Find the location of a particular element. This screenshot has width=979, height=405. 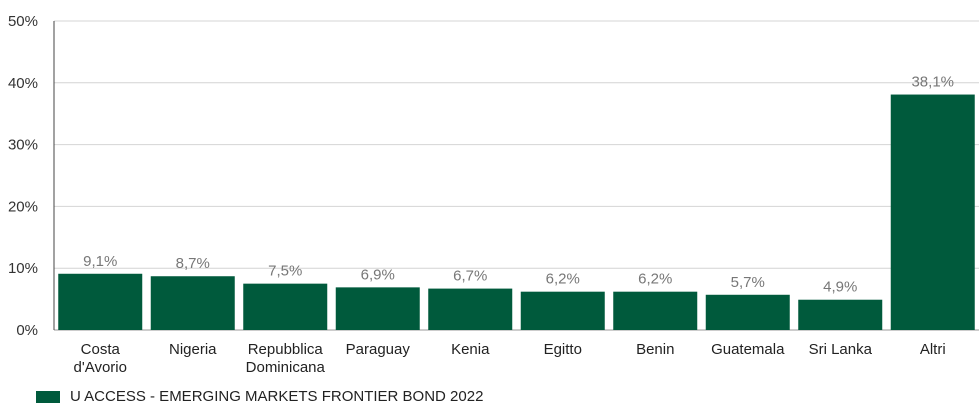

y-tick-label-20: 20% is located at coordinates (23, 206).